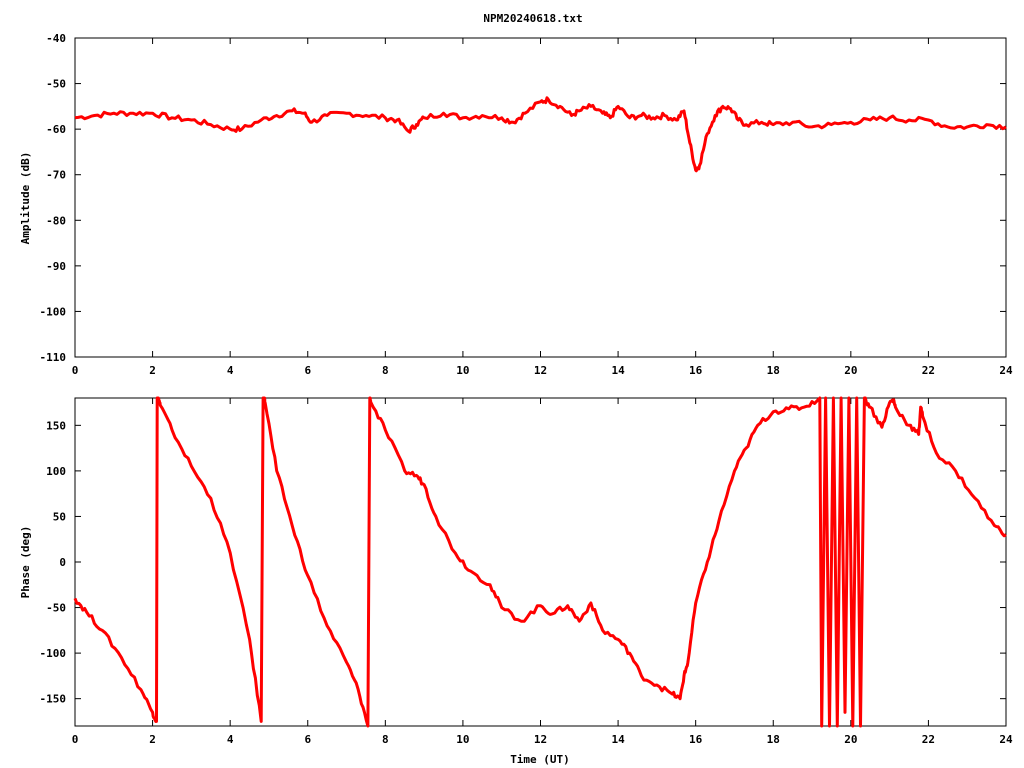 The image size is (1024, 768). Describe the element at coordinates (25, 198) in the screenshot. I see `amplitude-y-axis-label: Amplitude (dB)` at that location.